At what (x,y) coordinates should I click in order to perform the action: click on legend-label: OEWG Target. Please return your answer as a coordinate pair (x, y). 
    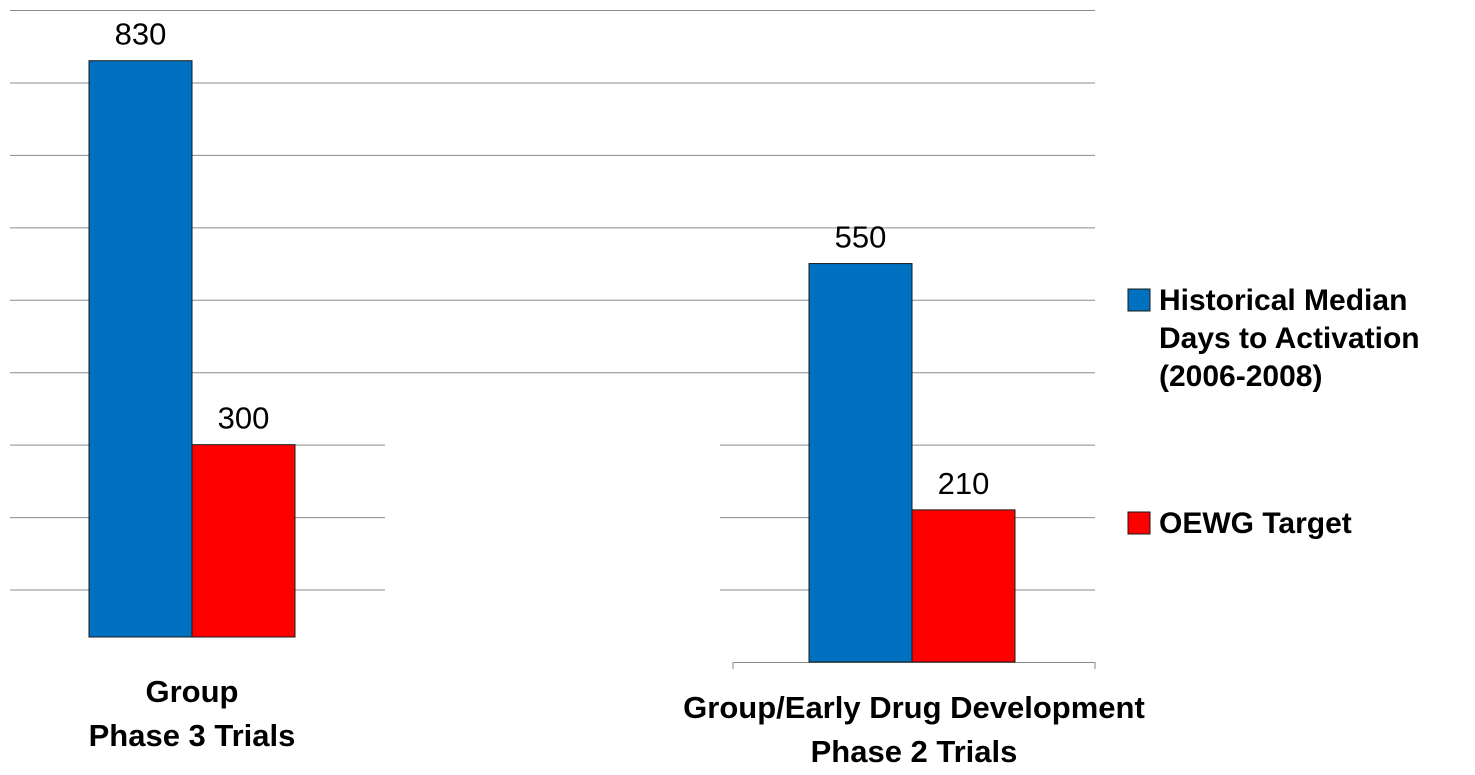
    Looking at the image, I should click on (1255, 523).